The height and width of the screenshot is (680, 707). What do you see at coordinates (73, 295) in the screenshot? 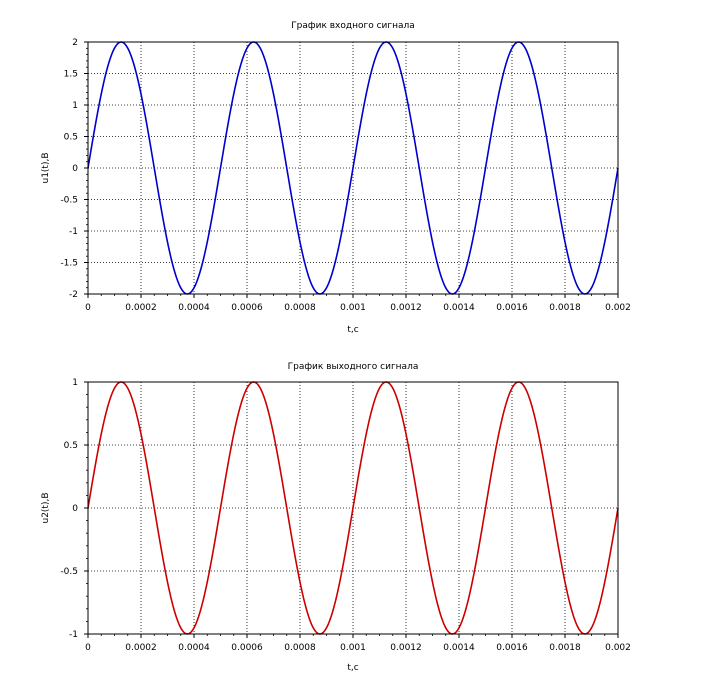
I see `y-tick-label: -2` at bounding box center [73, 295].